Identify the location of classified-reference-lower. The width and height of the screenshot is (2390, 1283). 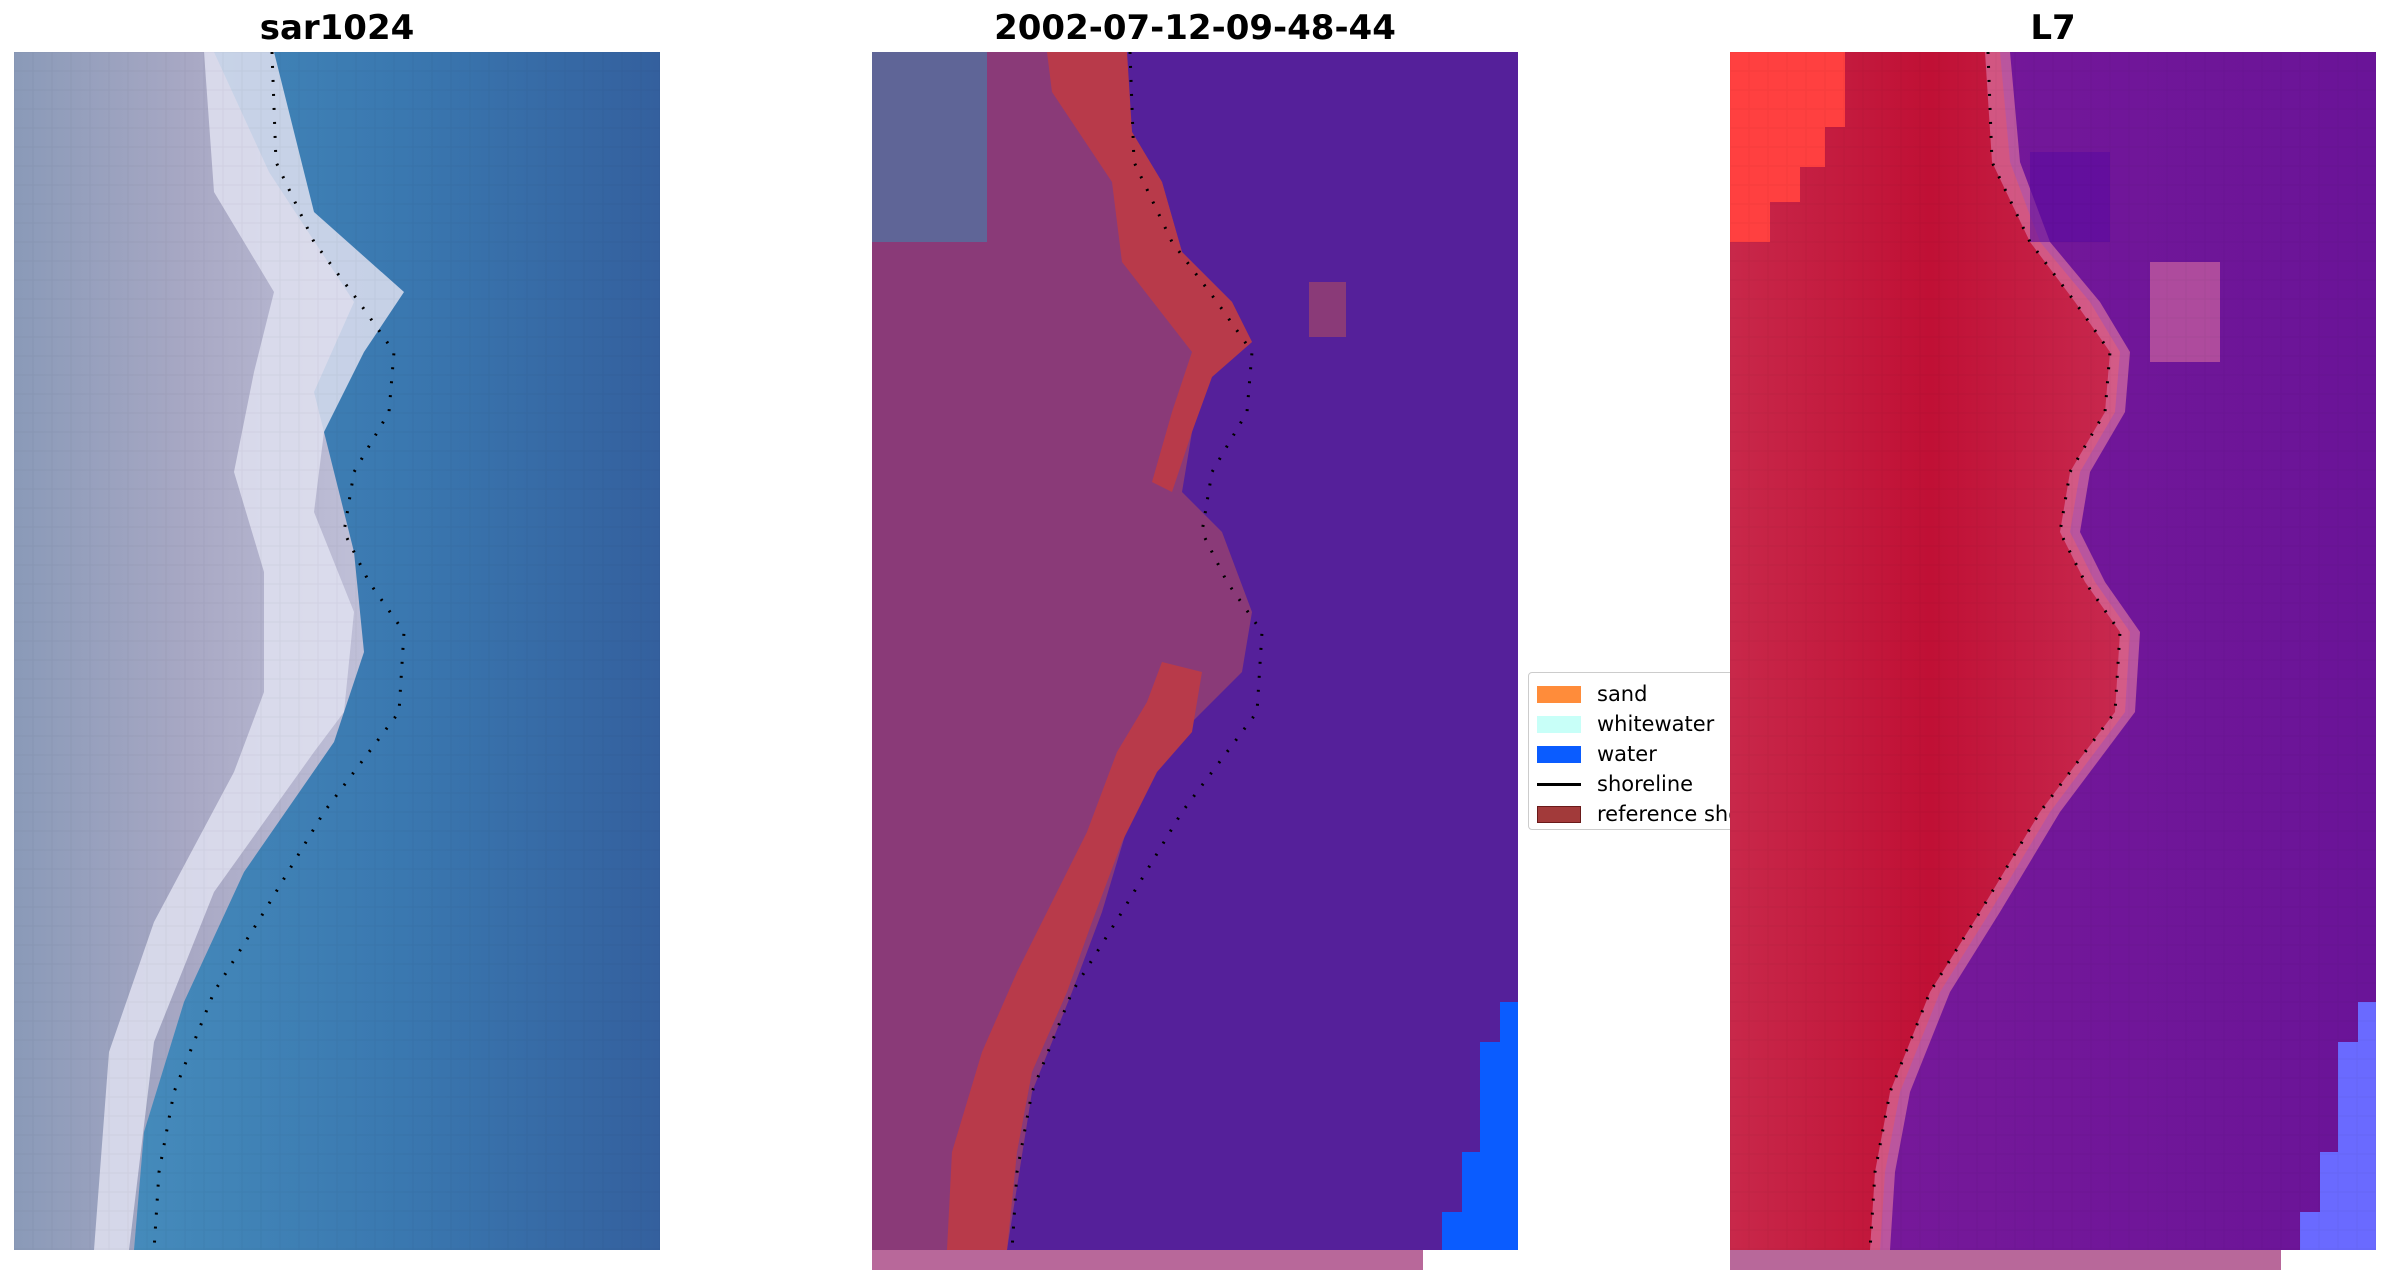
(1074, 956).